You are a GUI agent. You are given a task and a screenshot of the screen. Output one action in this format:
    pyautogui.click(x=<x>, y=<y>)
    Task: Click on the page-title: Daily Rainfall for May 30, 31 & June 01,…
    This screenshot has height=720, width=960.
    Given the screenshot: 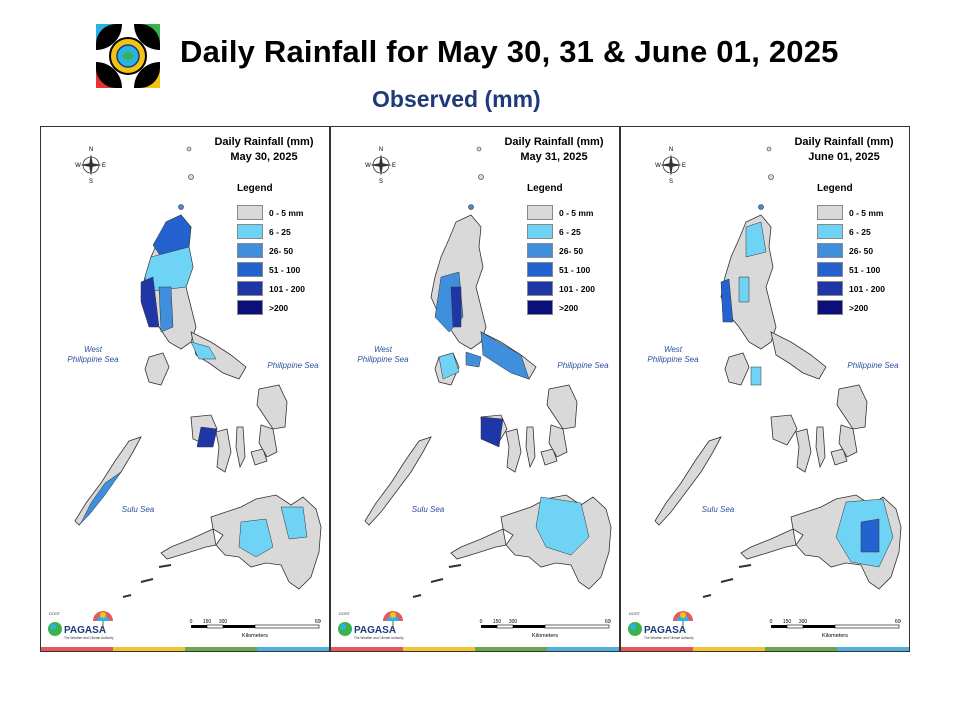 What is the action you would take?
    pyautogui.click(x=509, y=51)
    